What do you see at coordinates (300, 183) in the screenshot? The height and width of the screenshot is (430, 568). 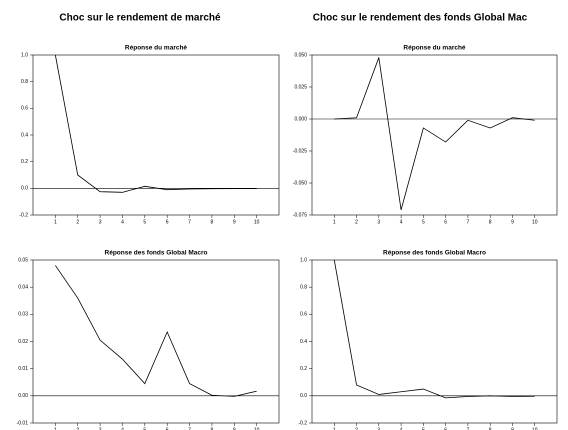 I see `y-tick-label: -0.050` at bounding box center [300, 183].